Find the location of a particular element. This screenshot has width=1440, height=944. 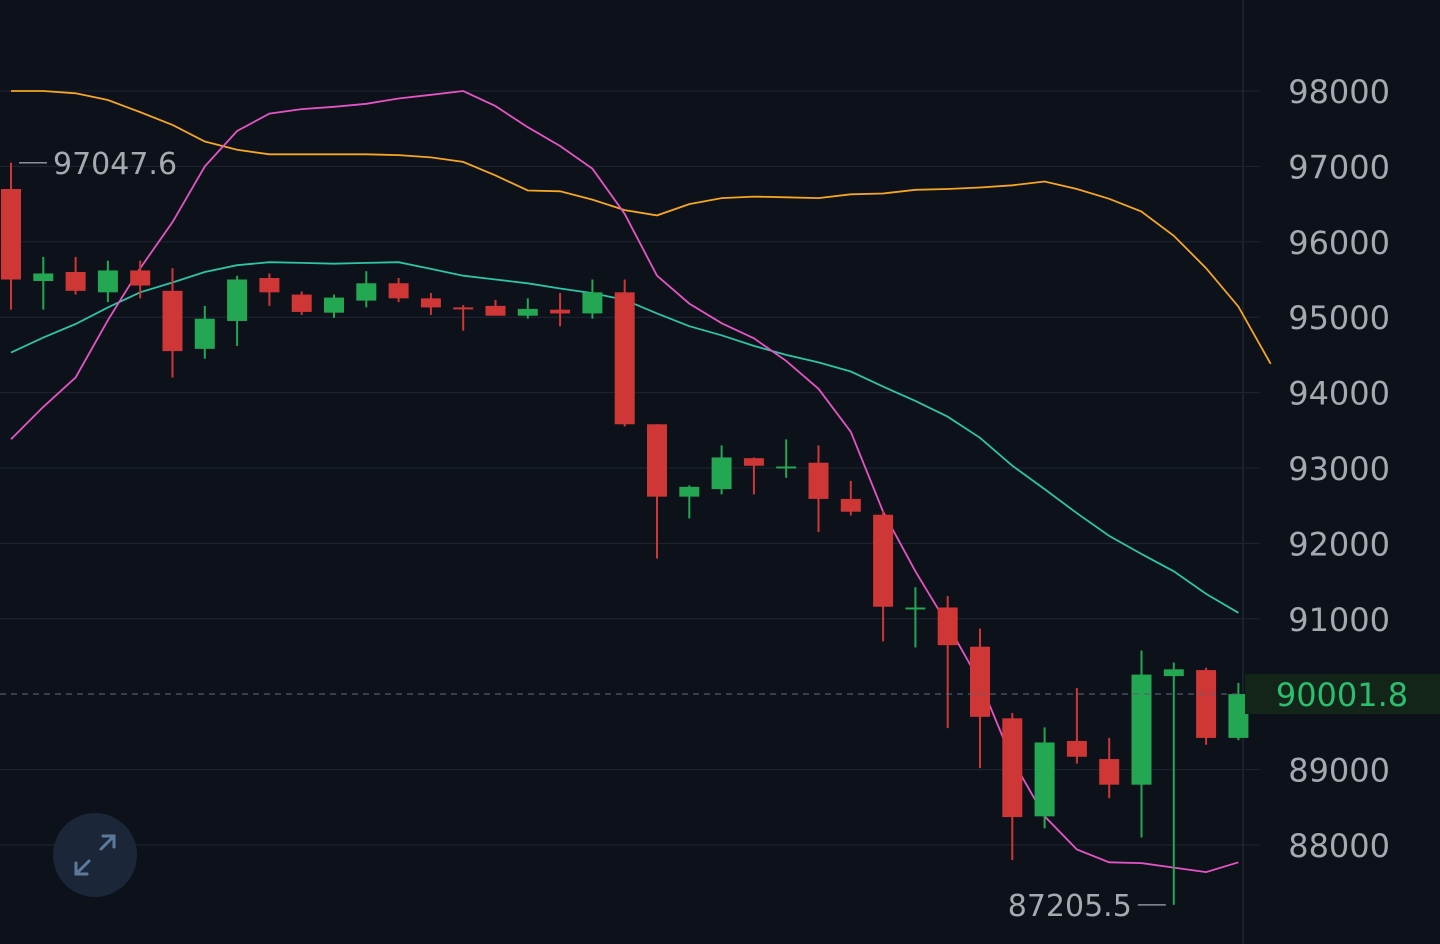

last-price-label: 90001.8 is located at coordinates (1342, 695).